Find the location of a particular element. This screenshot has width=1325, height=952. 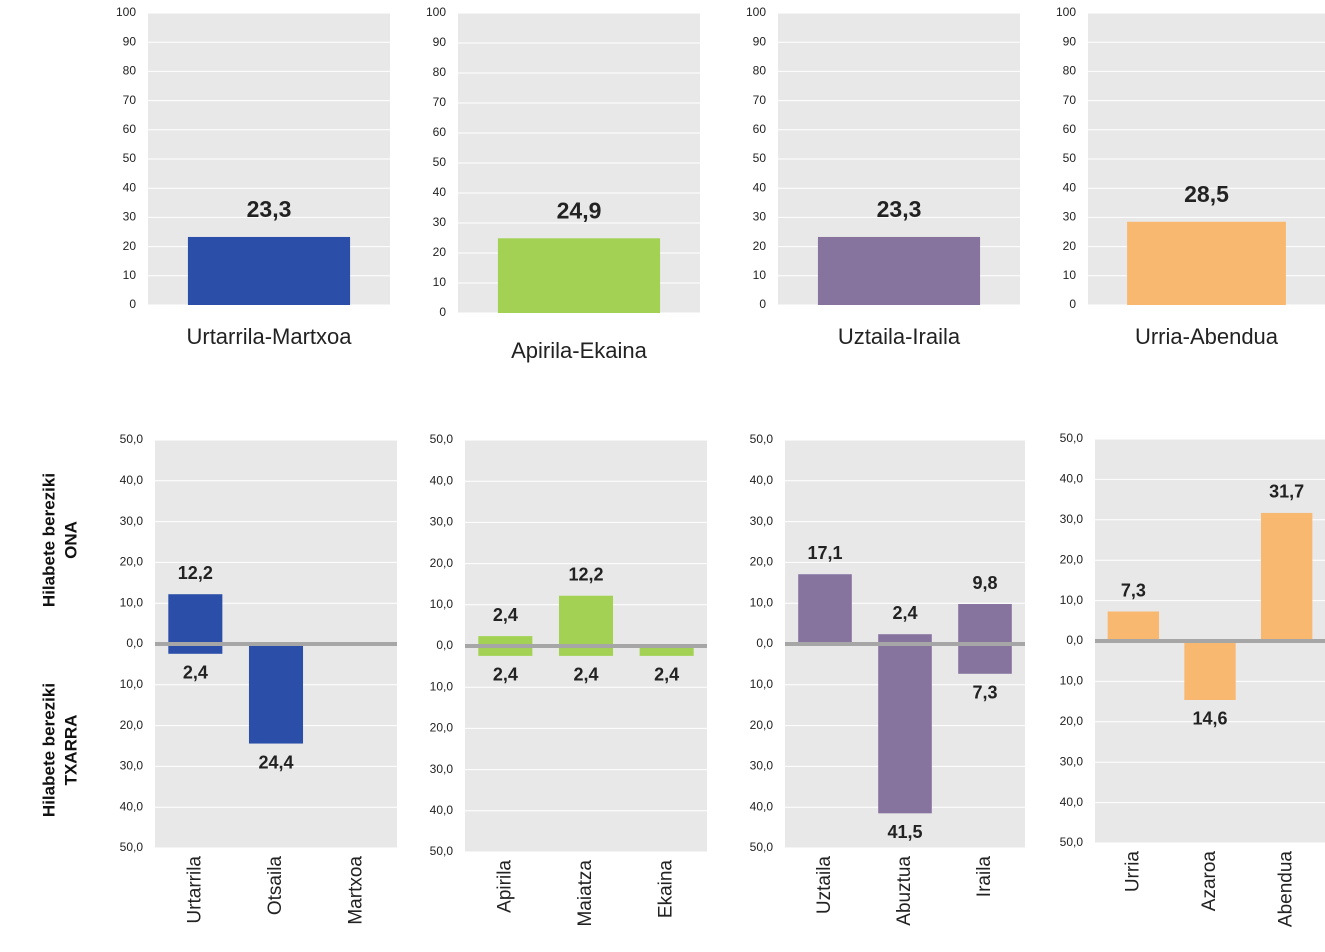

x-tick-label: Ekaina is located at coordinates (666, 889).